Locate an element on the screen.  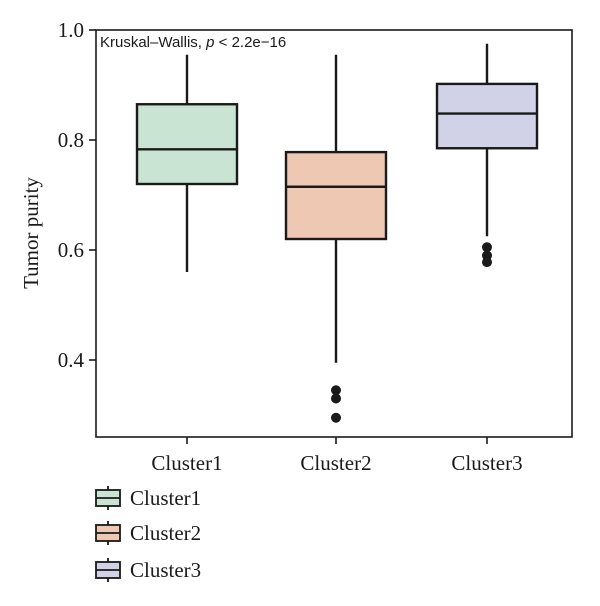
box-cluster1 is located at coordinates (187, 163).